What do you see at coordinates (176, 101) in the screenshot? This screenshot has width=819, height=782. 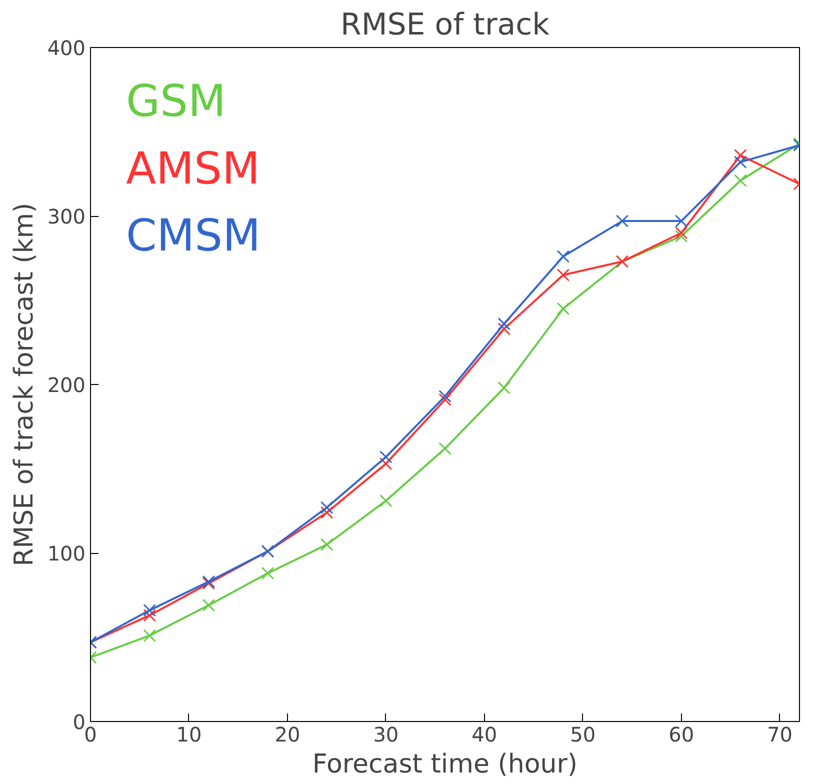 I see `text: GSM` at bounding box center [176, 101].